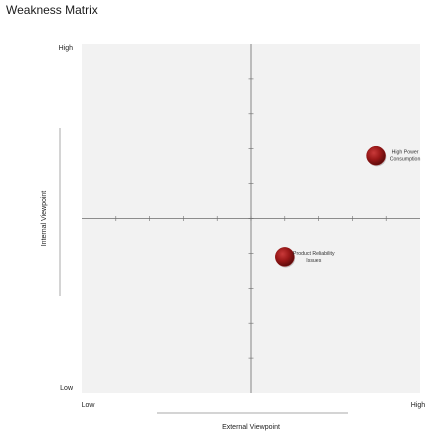 Image resolution: width=436 pixels, height=436 pixels. What do you see at coordinates (251, 427) in the screenshot?
I see `x-axis-title: External Viewpoint` at bounding box center [251, 427].